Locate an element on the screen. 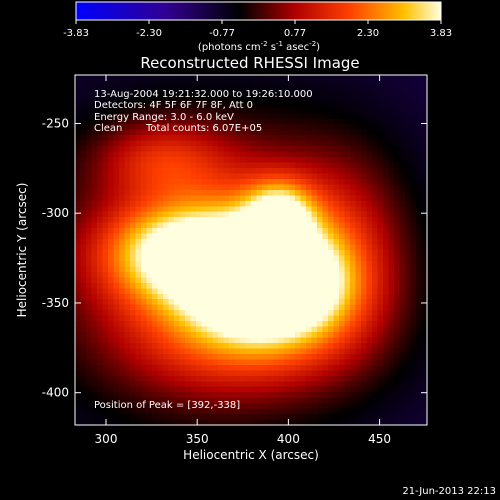 Image resolution: width=500 pixels, height=500 pixels. colorbar is located at coordinates (258, 11).